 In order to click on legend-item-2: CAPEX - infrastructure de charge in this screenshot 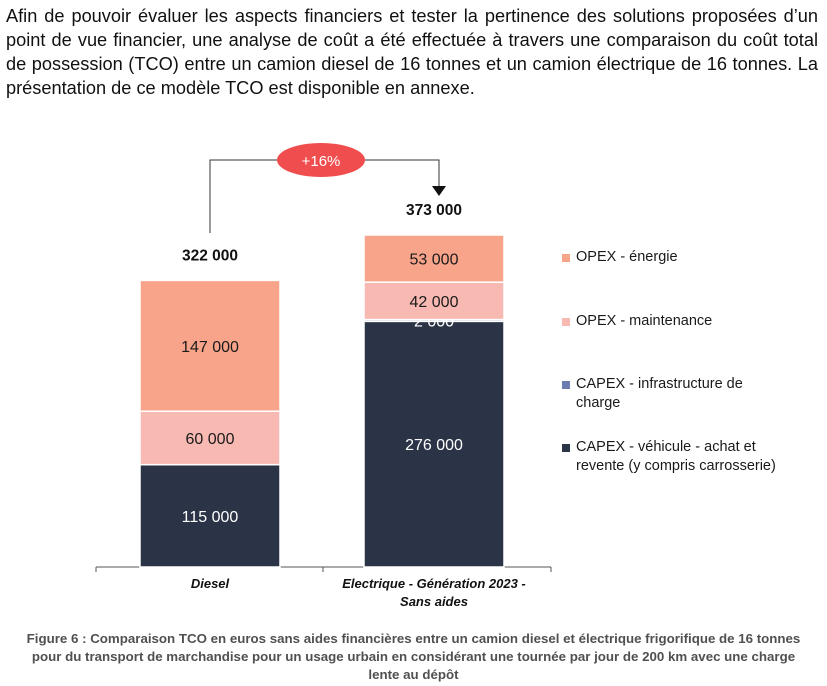, I will do `click(669, 394)`.